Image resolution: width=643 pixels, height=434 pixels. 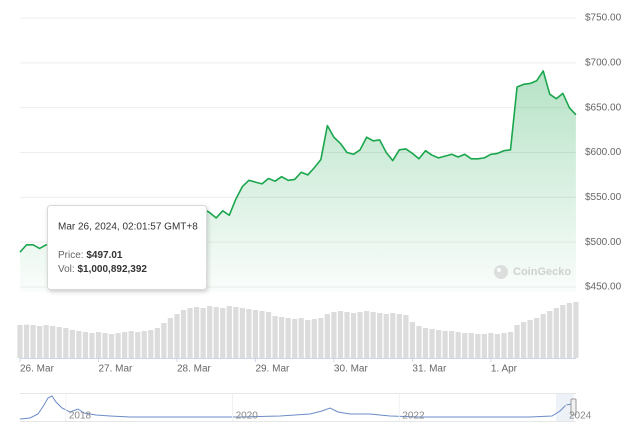 I want to click on y-tick-label: $500.00, so click(x=603, y=242).